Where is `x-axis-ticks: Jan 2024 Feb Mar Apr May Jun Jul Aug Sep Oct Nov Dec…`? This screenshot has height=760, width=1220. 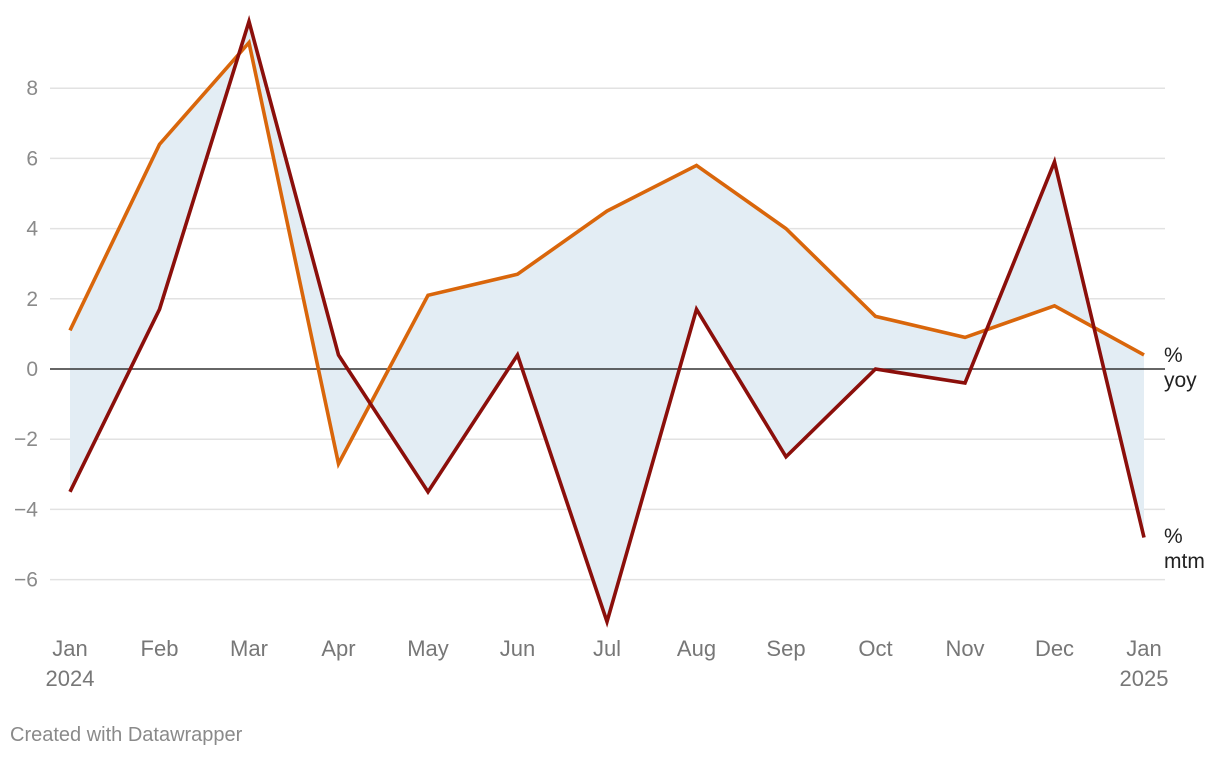
x-axis-ticks: Jan 2024 Feb Mar Apr May Jun Jul Aug Sep Oct Nov Dec… is located at coordinates (607, 663).